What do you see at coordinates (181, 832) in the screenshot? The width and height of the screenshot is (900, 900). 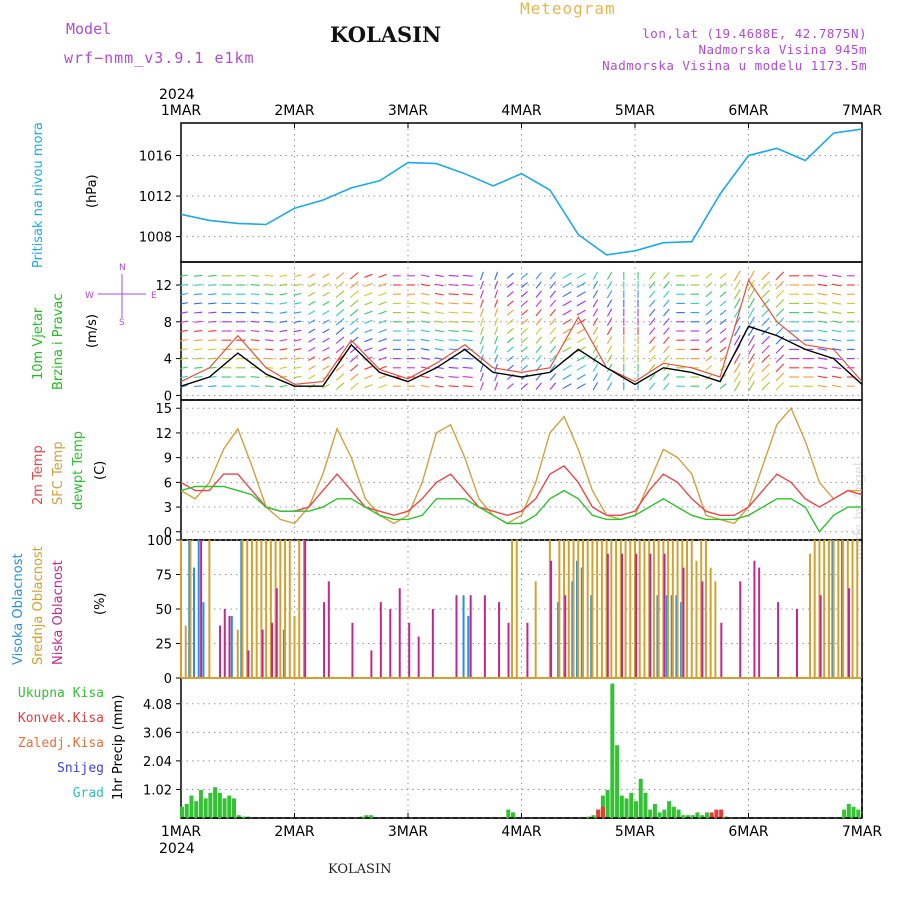 I see `bottom-day-tick-label: 1MAR` at bounding box center [181, 832].